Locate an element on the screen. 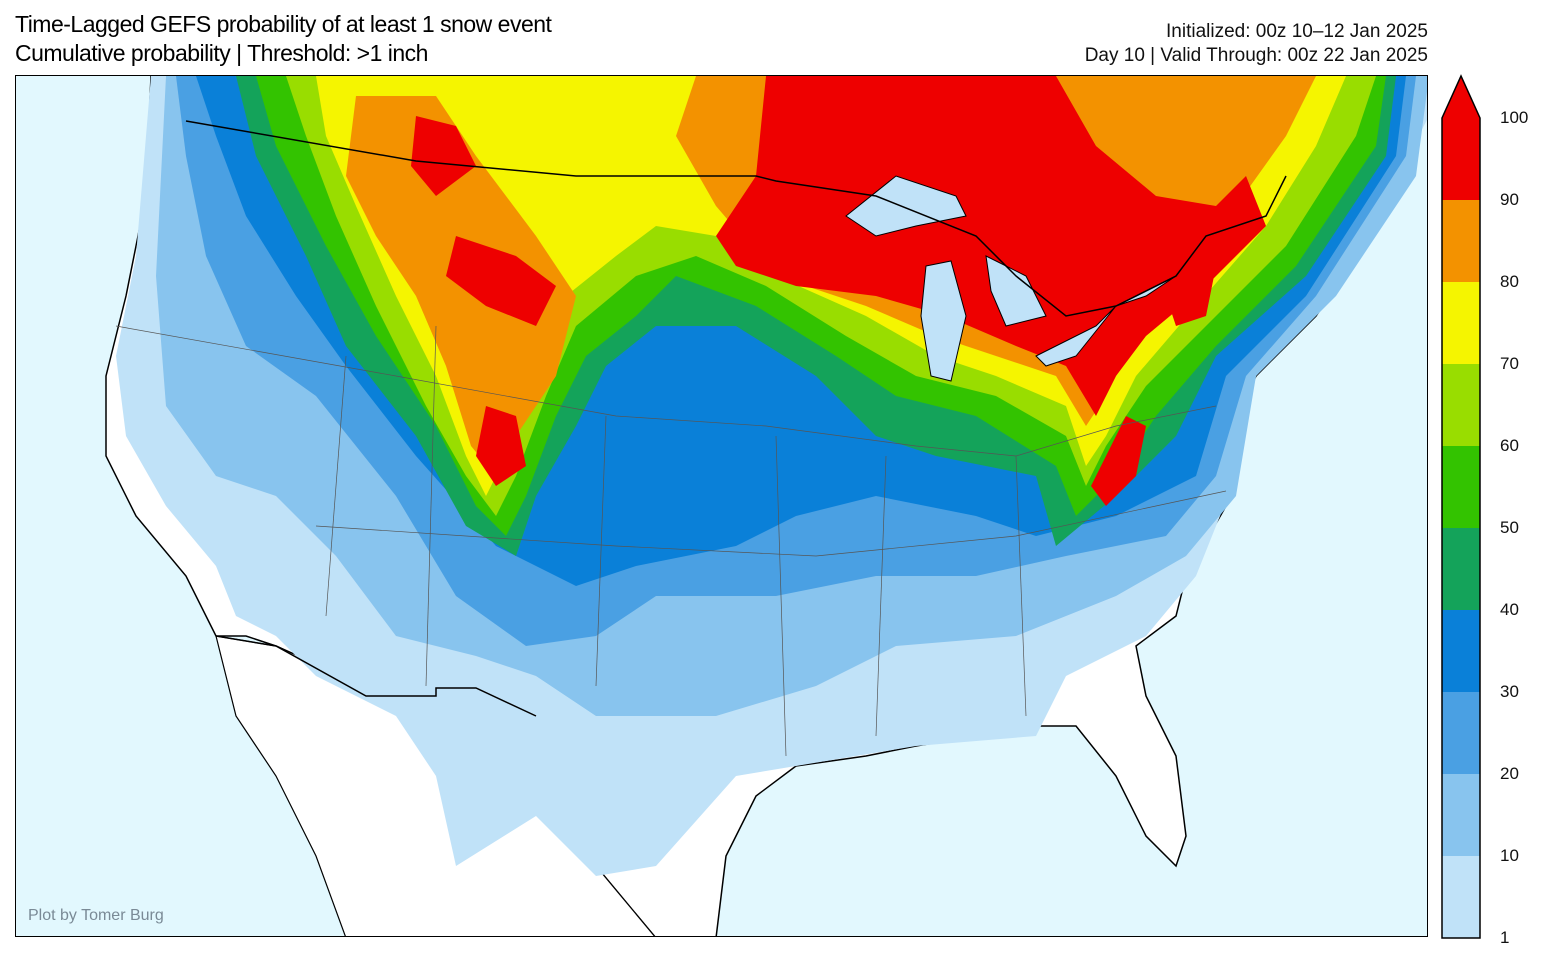 This screenshot has height=963, width=1550. colorbar-tick-label: 100 is located at coordinates (1514, 117).